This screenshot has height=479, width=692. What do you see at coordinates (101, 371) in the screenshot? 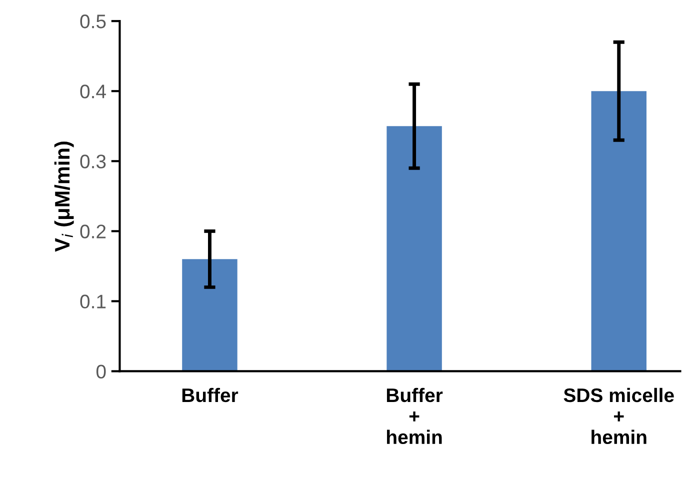
I see `y-tick-label: 0` at bounding box center [101, 371].